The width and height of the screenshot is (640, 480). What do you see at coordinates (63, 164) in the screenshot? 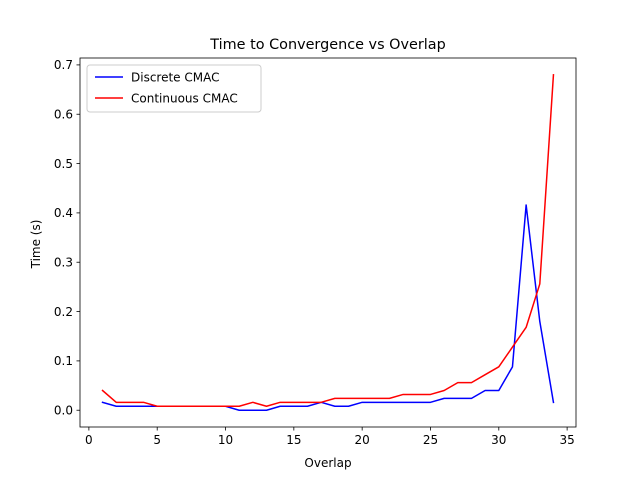
I see `y-tick-label: 0.5` at bounding box center [63, 164].